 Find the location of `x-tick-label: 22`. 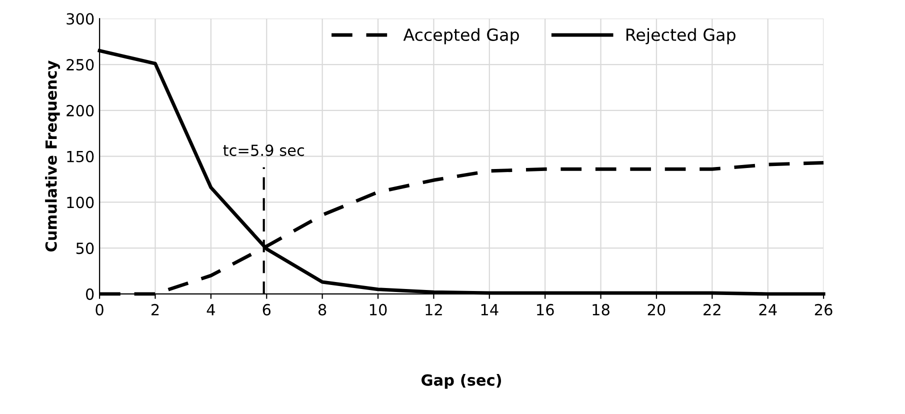

x-tick-label: 22 is located at coordinates (712, 310).